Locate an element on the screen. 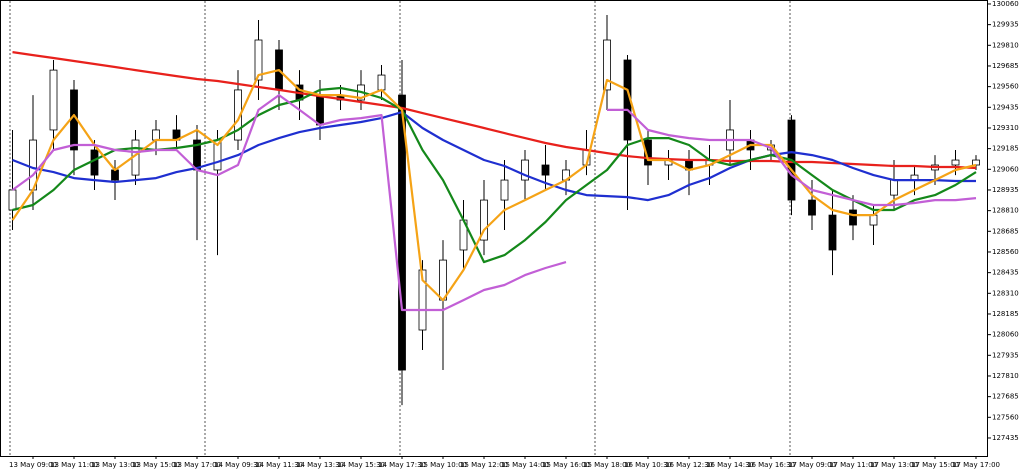 The image size is (1024, 476). x-tick-label: 16 May 14:30 is located at coordinates (730, 465).